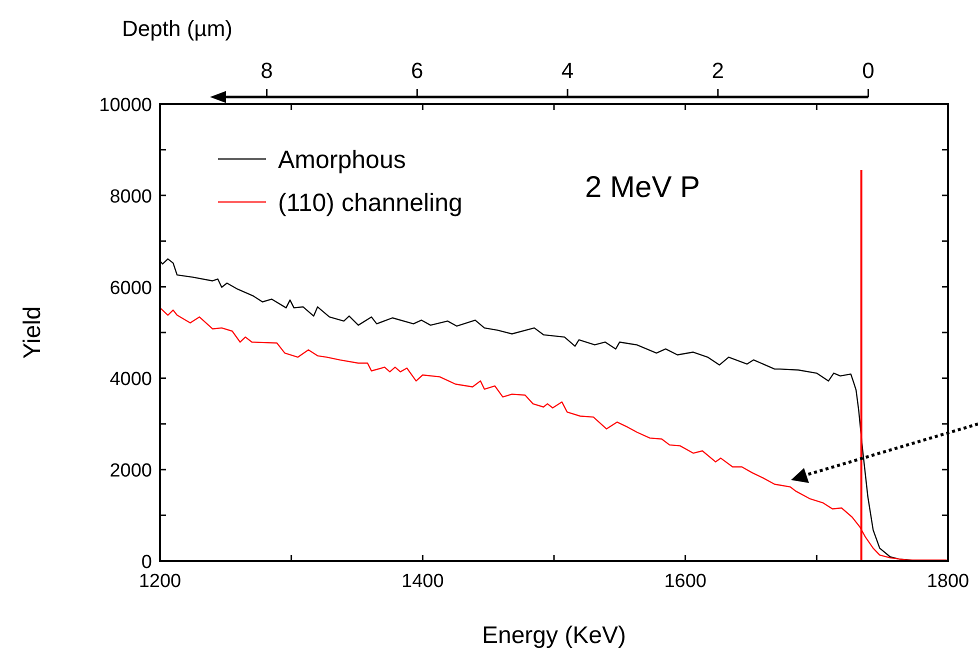  I want to click on y-tick-label: 0, so click(146, 562).